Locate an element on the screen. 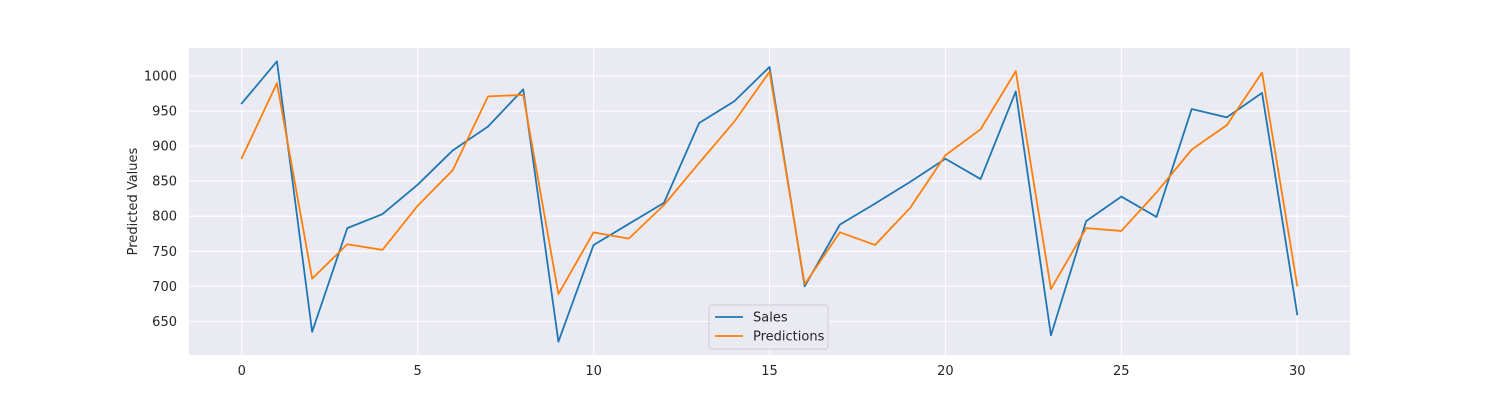 The width and height of the screenshot is (1500, 400). x-tick-label: 15 is located at coordinates (769, 371).